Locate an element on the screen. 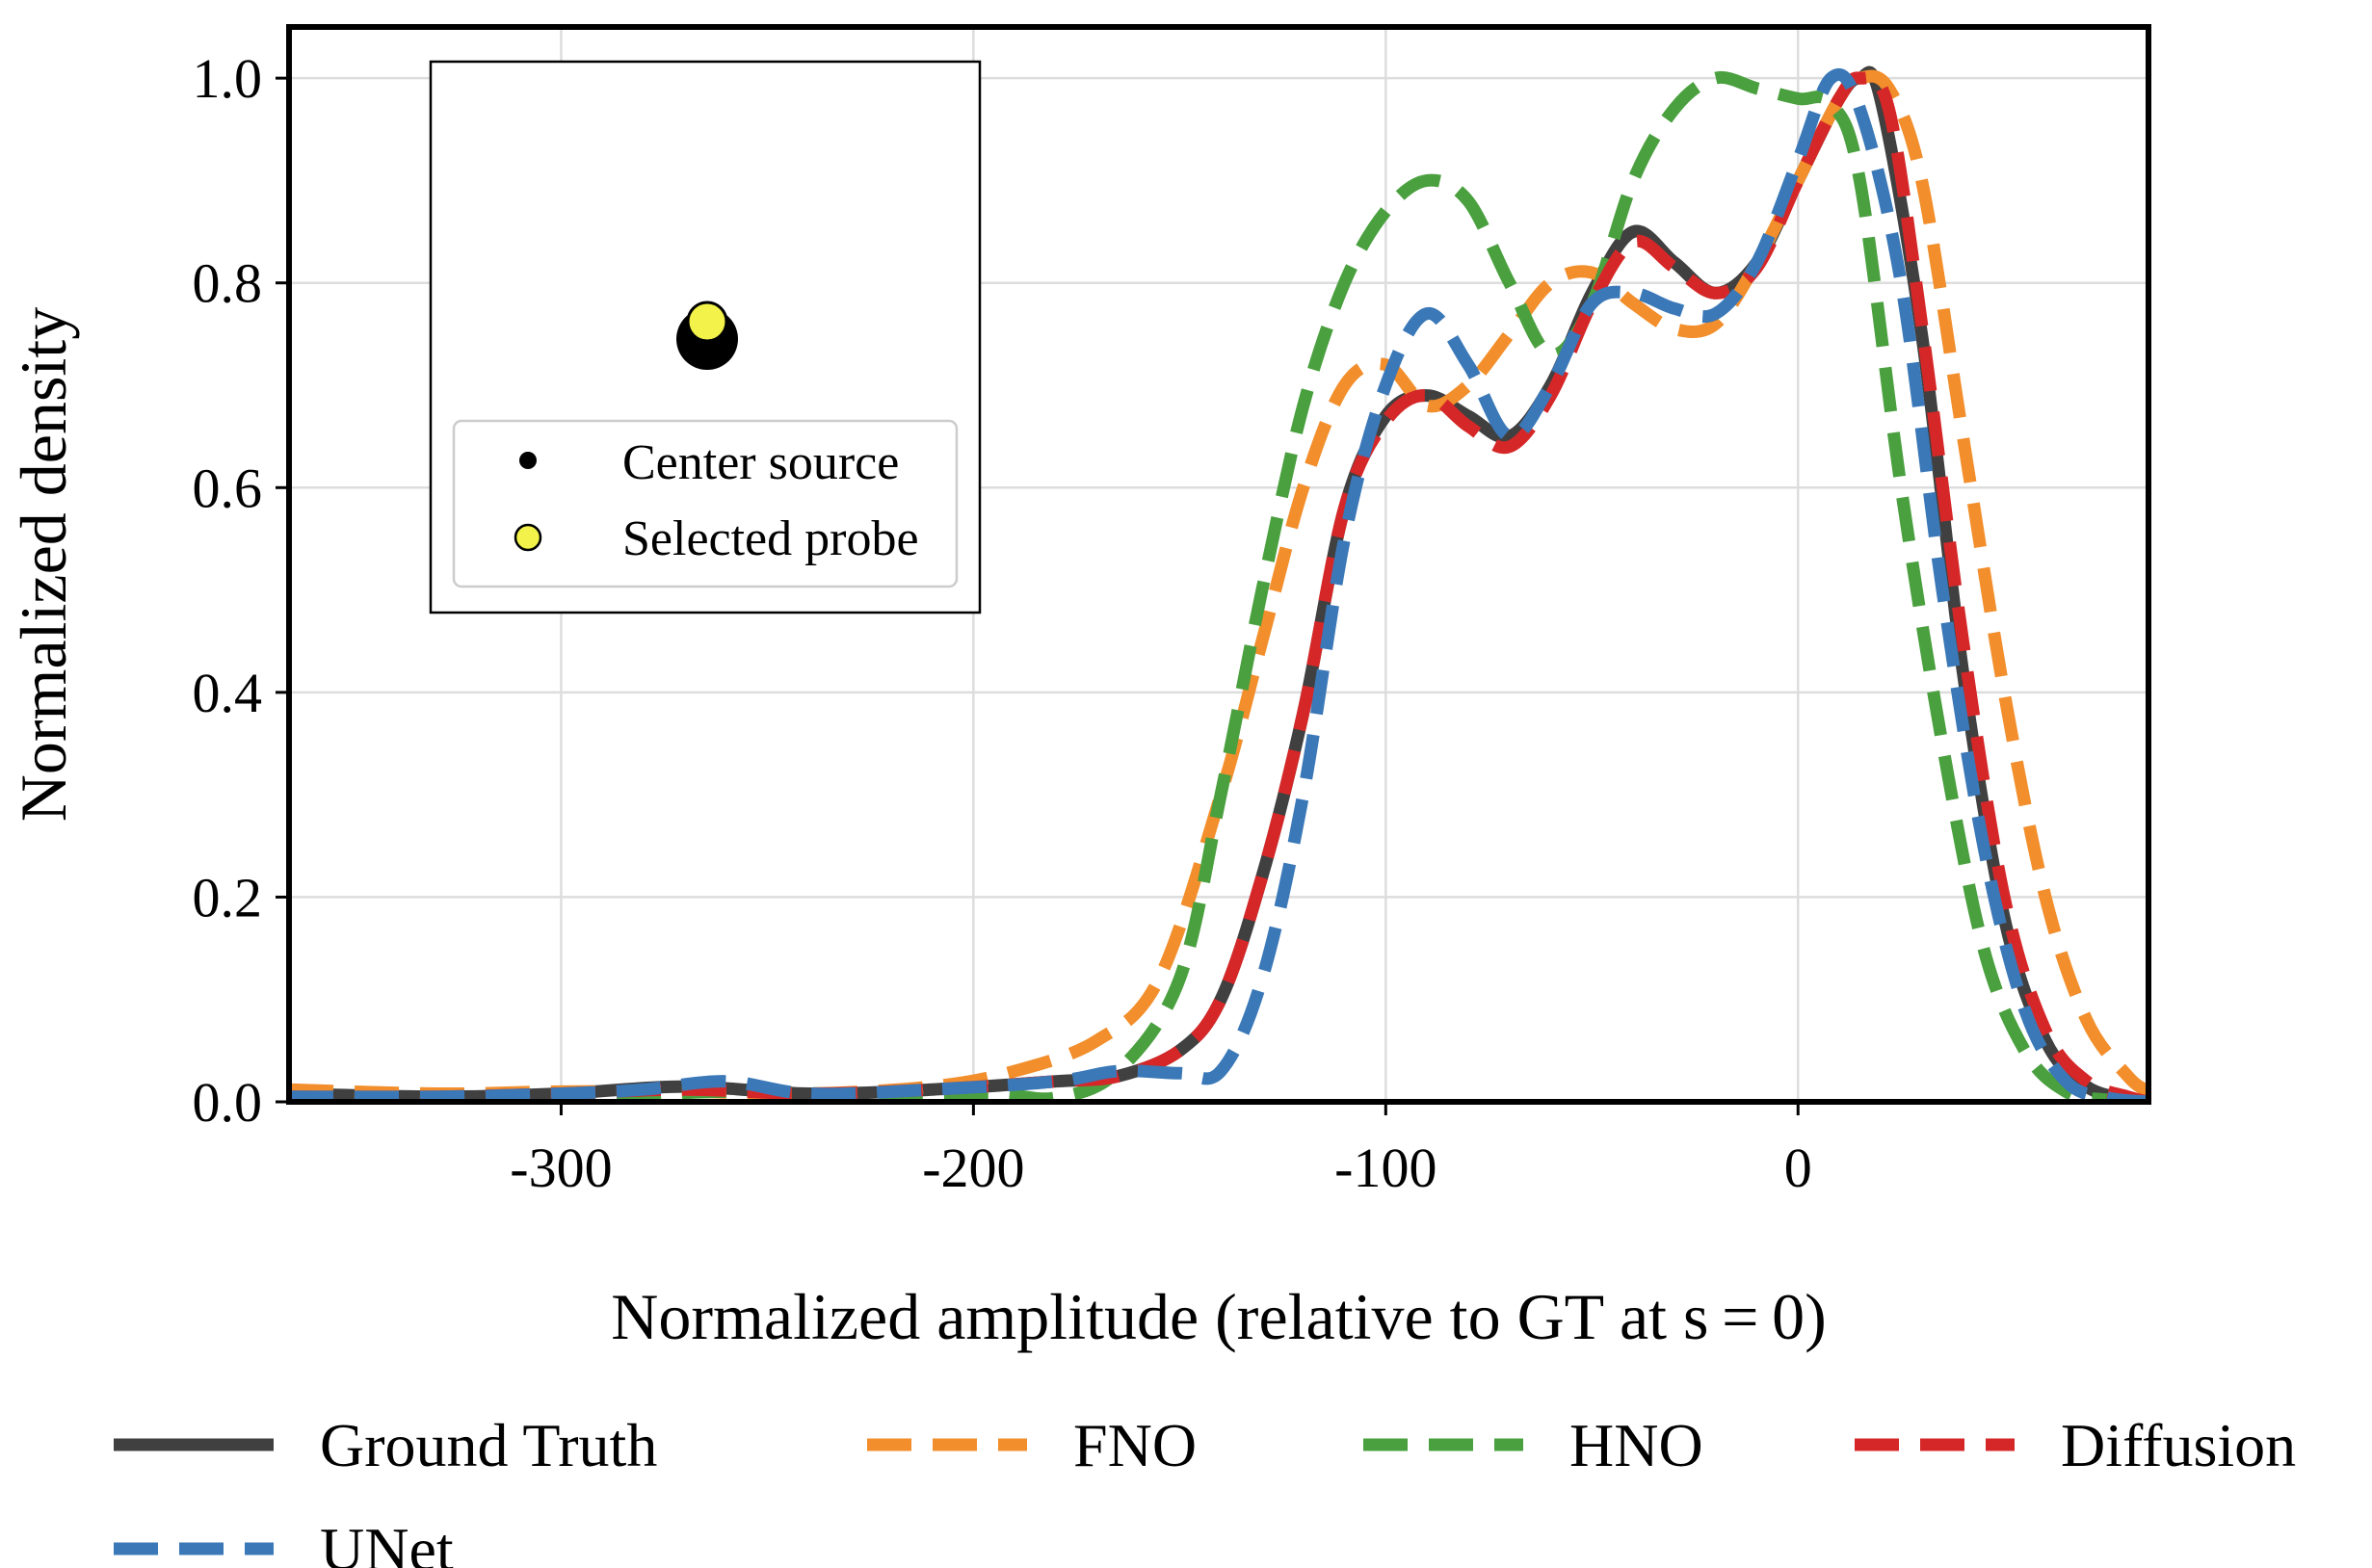 The width and height of the screenshot is (2372, 1568). x-axis-ticks: -300 -200 -100 0 is located at coordinates (1161, 1150).